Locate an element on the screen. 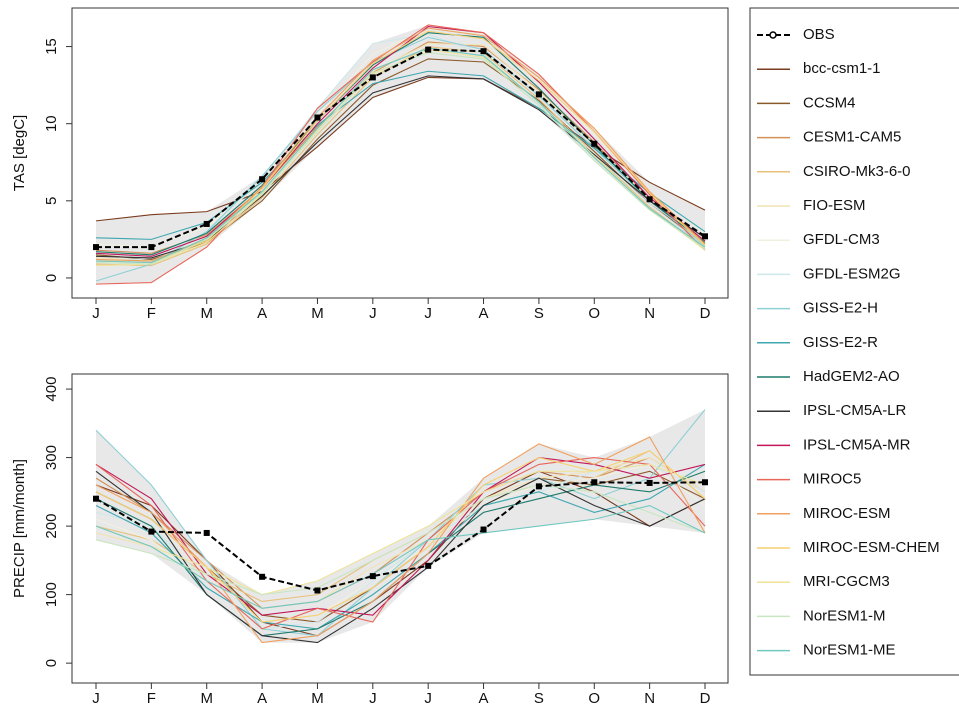  legend-label: CSIRO-Mk3-6-0 is located at coordinates (857, 171).